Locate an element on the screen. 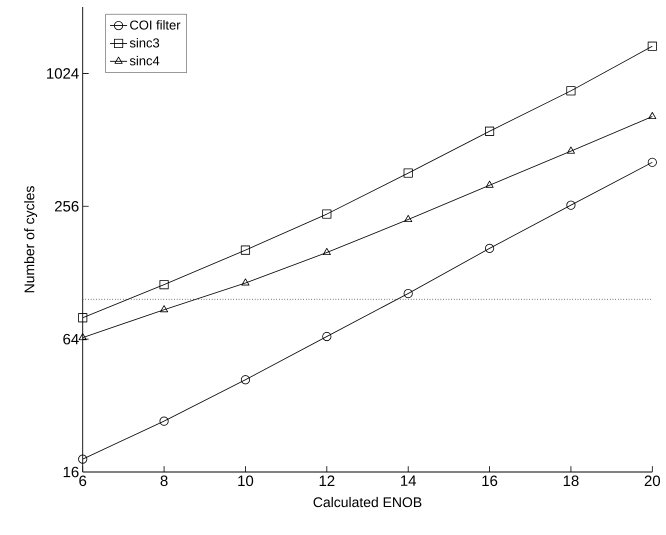 This screenshot has width=666, height=535. y-tick-label: 256 is located at coordinates (67, 206).